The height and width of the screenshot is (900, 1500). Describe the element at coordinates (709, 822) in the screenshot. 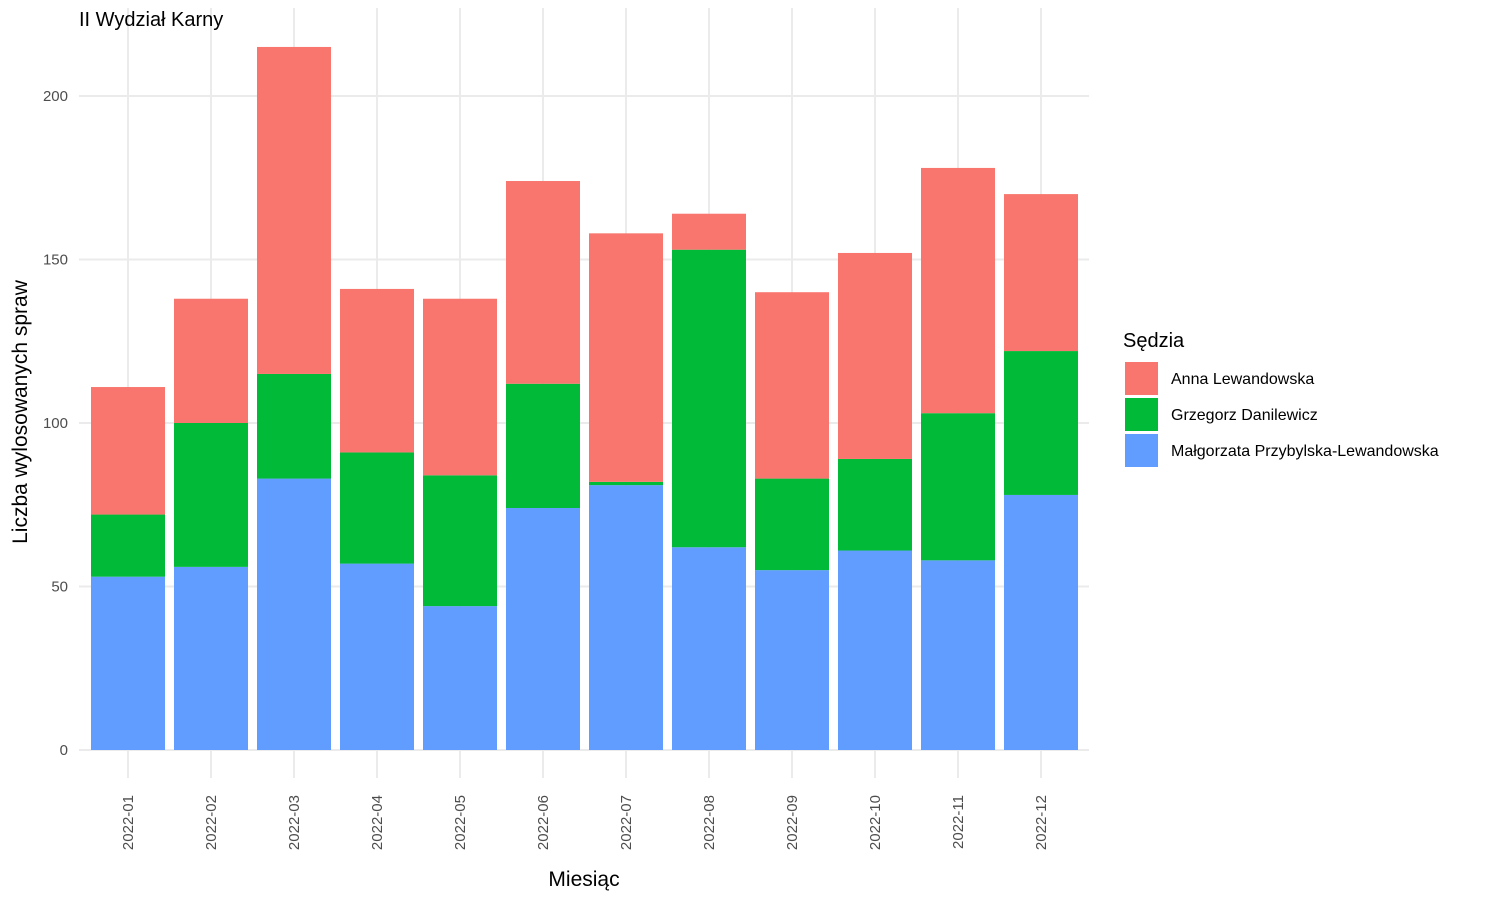

I see `x-tick-label: 2022-08` at that location.